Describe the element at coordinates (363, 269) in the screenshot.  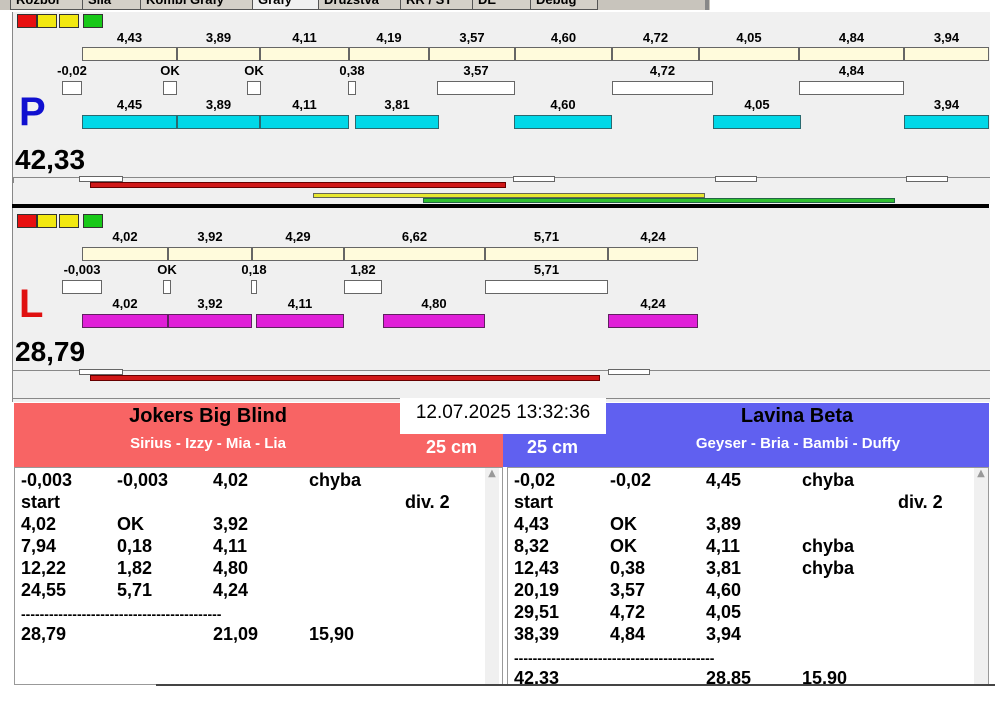
I see `split-value: 1,82` at that location.